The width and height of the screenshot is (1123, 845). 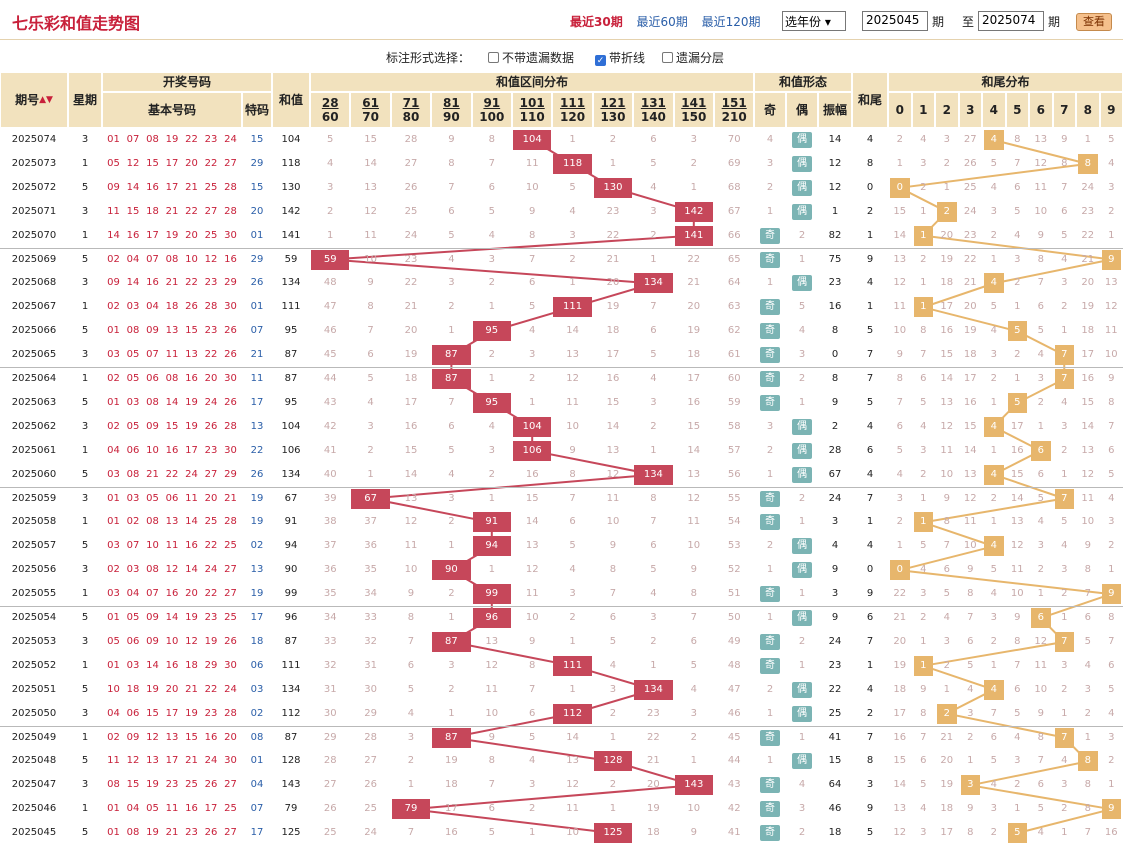 What do you see at coordinates (572, 103) in the screenshot?
I see `range-low: 111` at bounding box center [572, 103].